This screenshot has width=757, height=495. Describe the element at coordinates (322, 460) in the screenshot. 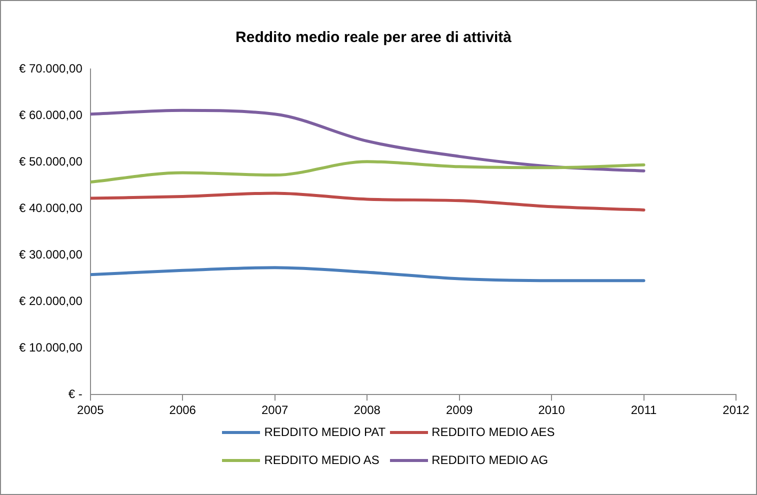

I see `legend-label: REDDITO MEDIO AS` at that location.